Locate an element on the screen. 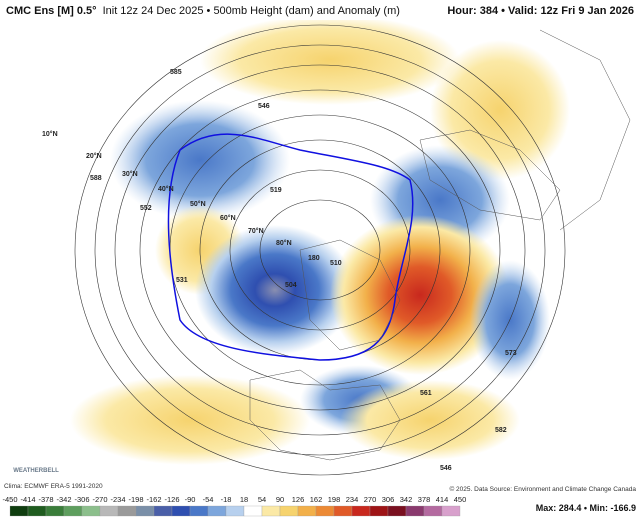 This screenshot has height=530, width=640. colorbar-tick-label: 450 is located at coordinates (460, 499).